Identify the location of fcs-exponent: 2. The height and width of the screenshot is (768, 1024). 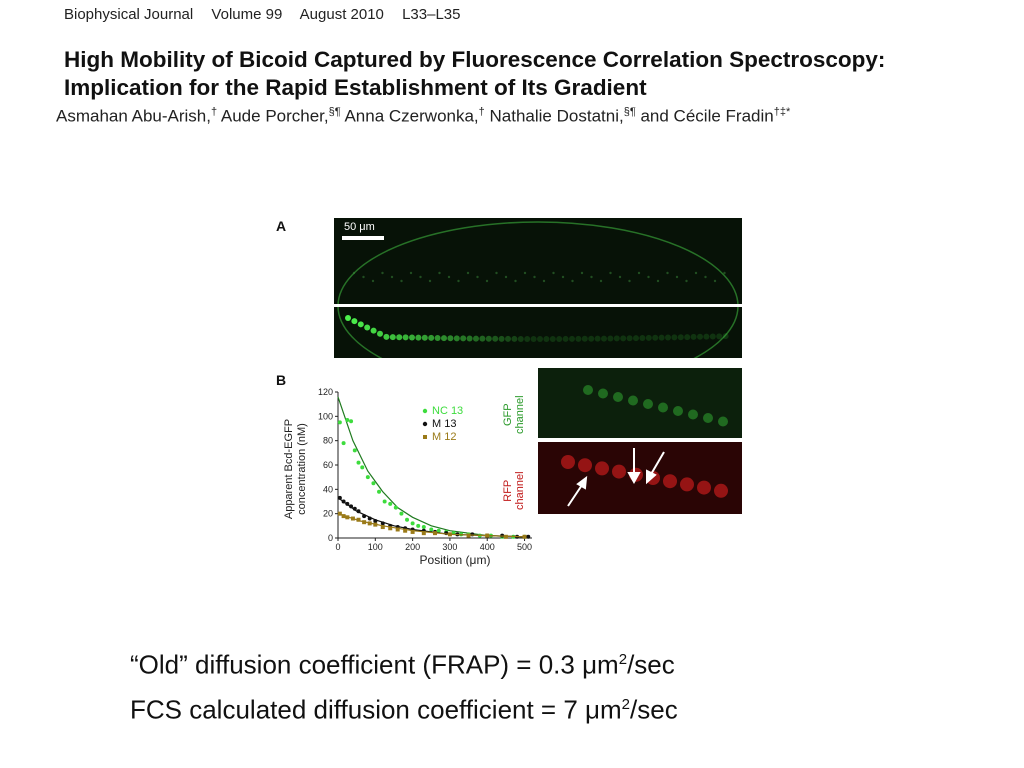
(626, 704).